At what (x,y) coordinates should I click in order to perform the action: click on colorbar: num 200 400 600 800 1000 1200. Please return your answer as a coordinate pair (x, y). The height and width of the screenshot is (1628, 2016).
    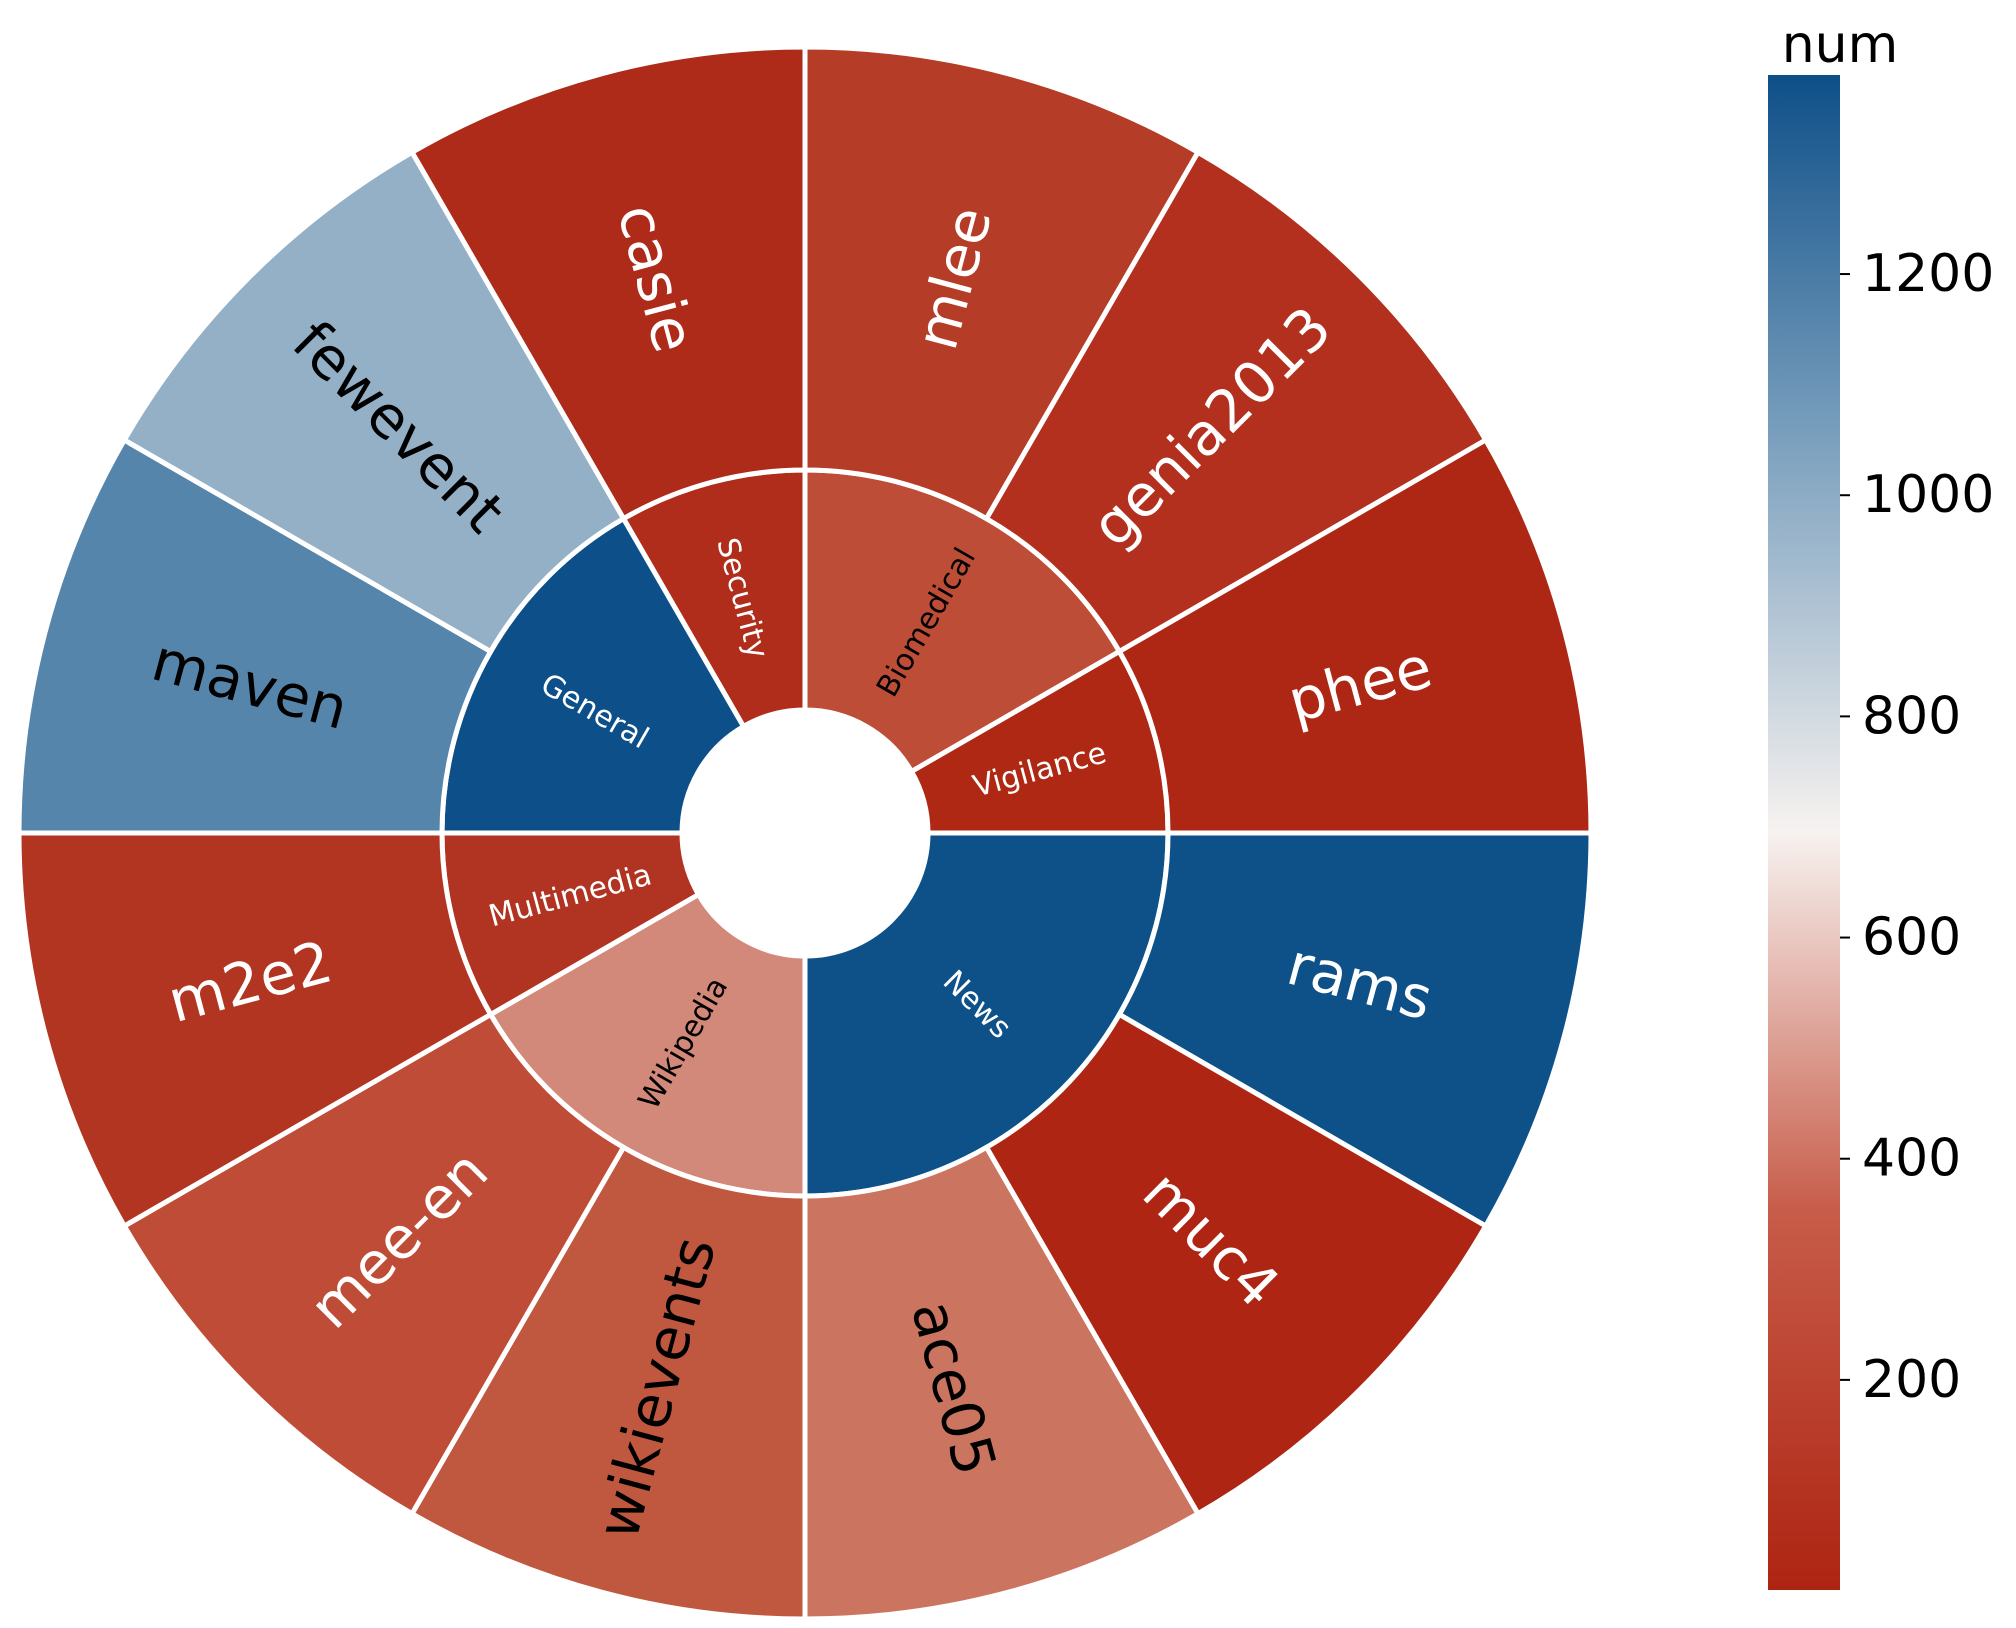
    Looking at the image, I should click on (1881, 802).